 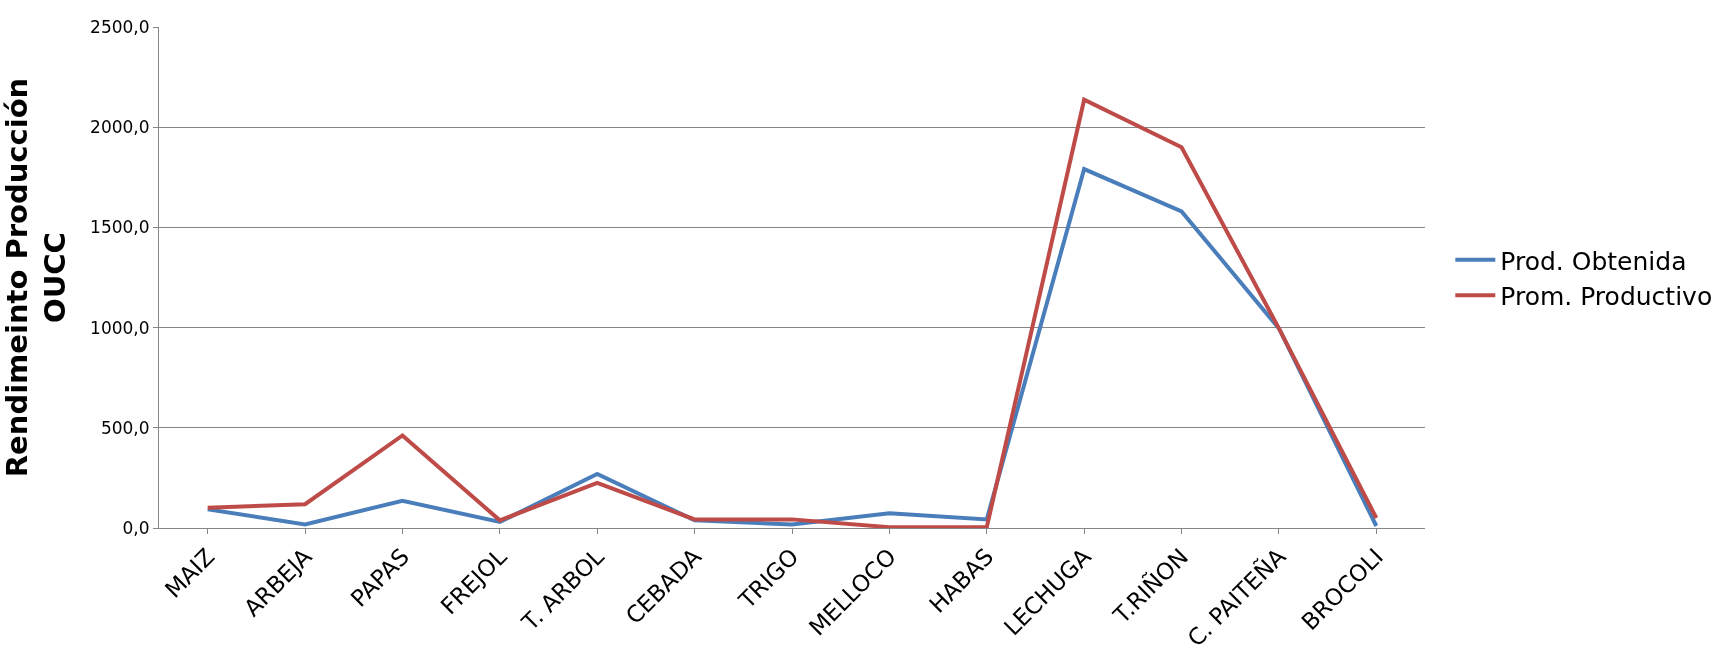 I want to click on y-tick-label: 500,0, so click(x=125, y=427).